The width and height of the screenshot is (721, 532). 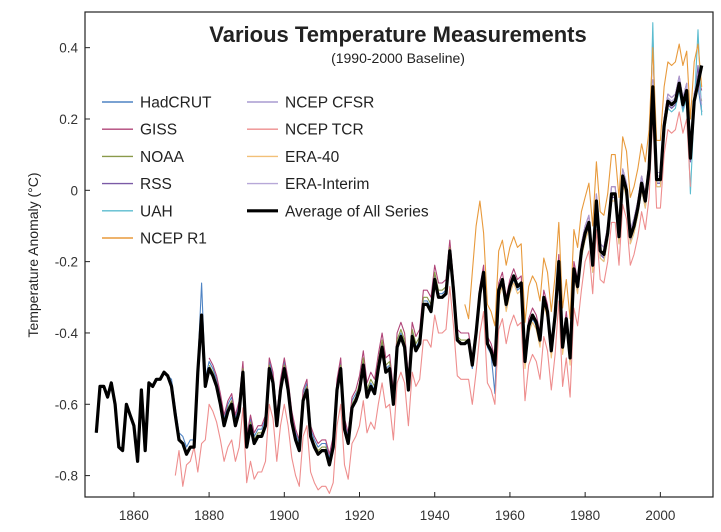 What do you see at coordinates (329, 103) in the screenshot?
I see `legend-label: NCEP CFSR` at bounding box center [329, 103].